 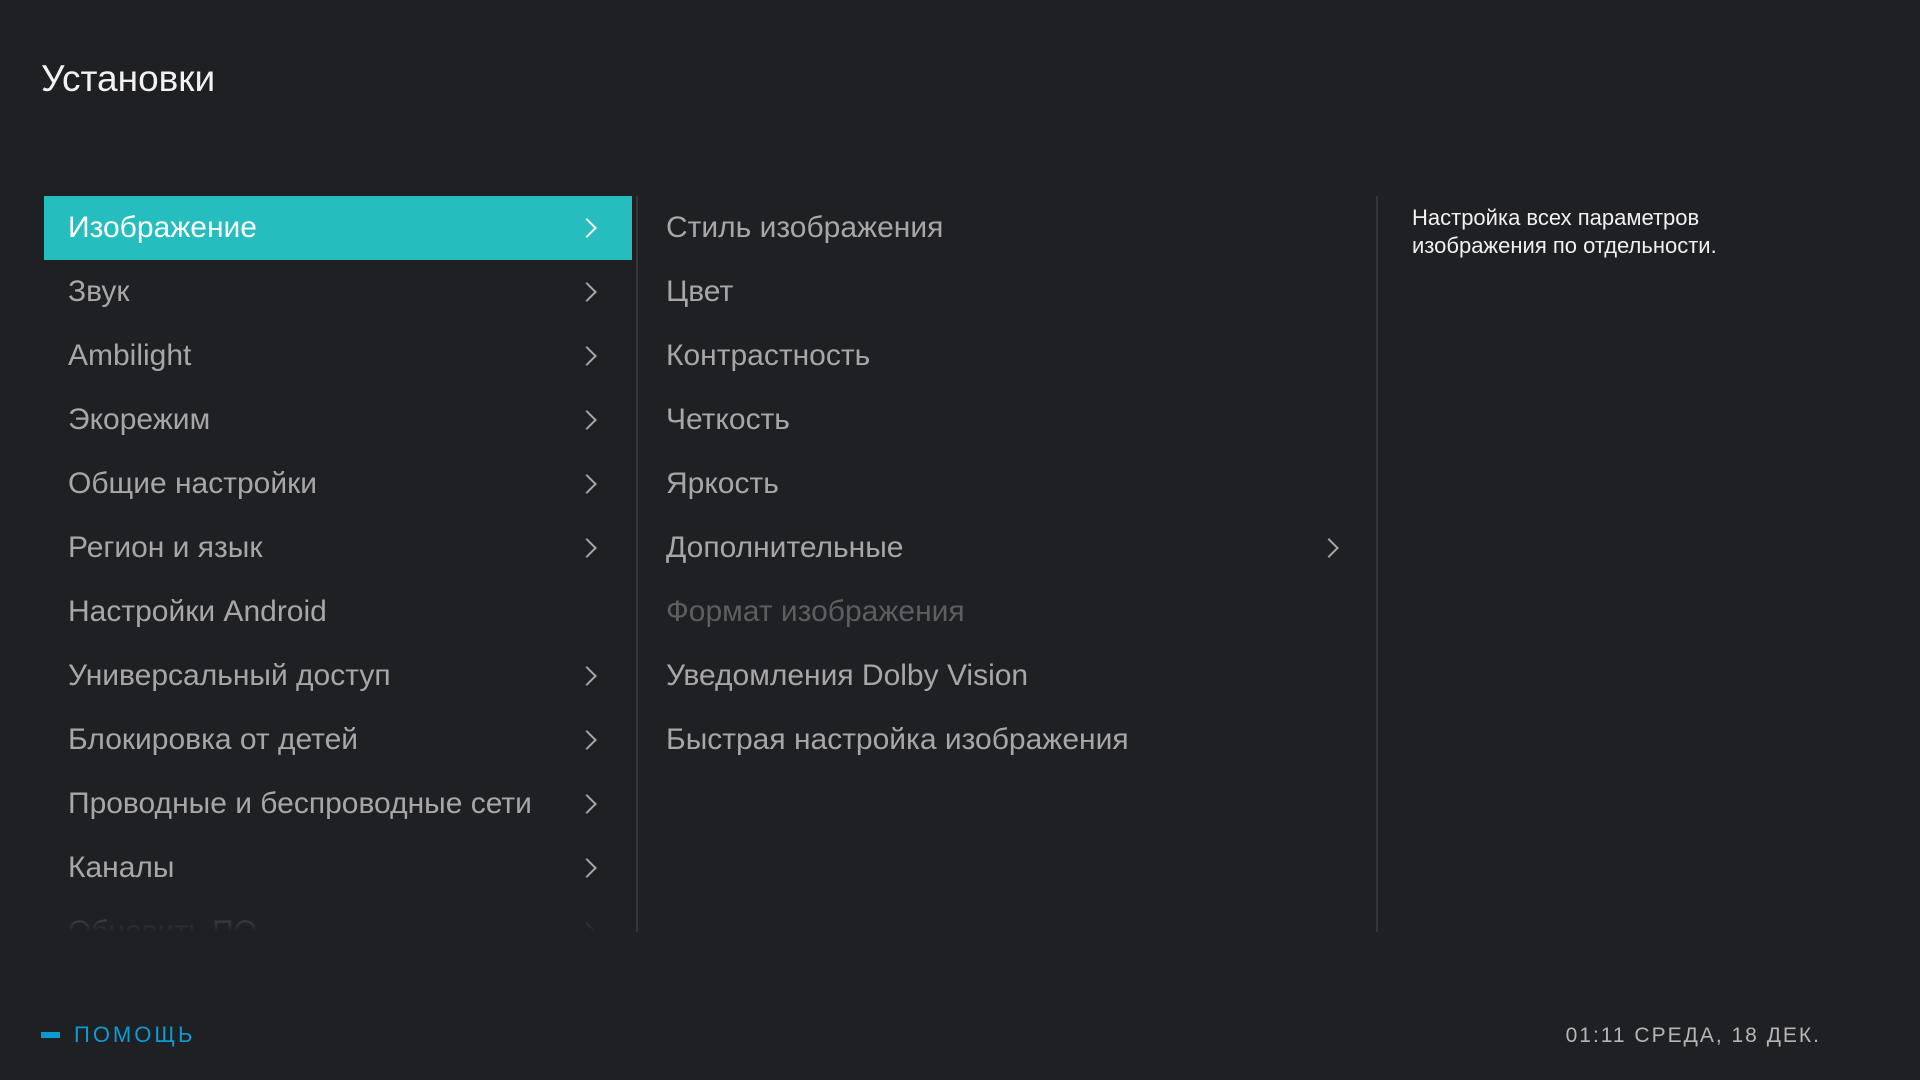 I want to click on menu-item-label: Проводные и беспроводные сети, so click(x=300, y=803).